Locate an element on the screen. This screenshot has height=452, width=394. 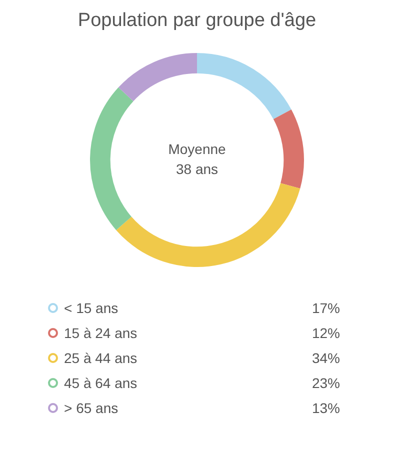
data-label: 12% is located at coordinates (326, 332).